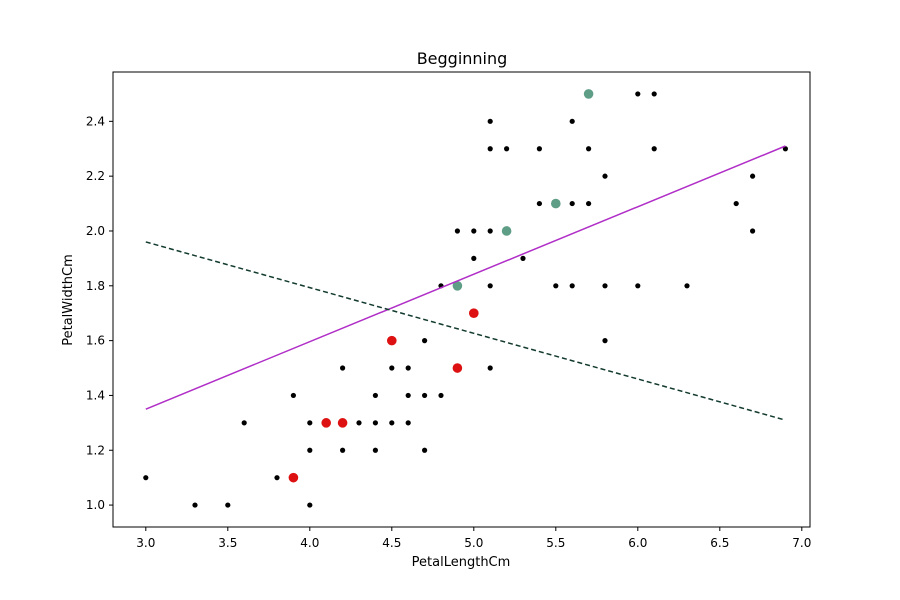 This screenshot has height=600, width=900. I want to click on y-tick-label: 2.4, so click(95, 121).